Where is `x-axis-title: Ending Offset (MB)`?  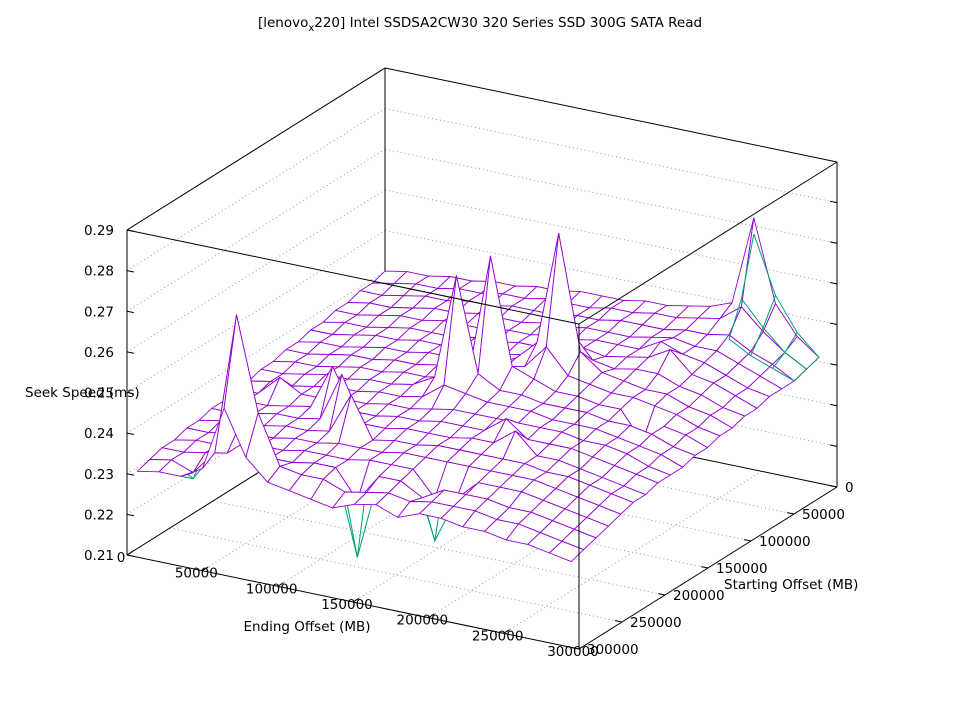 x-axis-title: Ending Offset (MB) is located at coordinates (306, 627).